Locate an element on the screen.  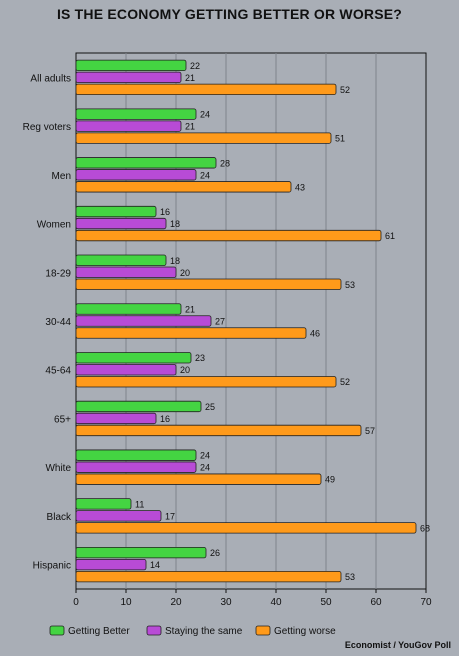
bar-value-label: 46 is located at coordinates (315, 334).